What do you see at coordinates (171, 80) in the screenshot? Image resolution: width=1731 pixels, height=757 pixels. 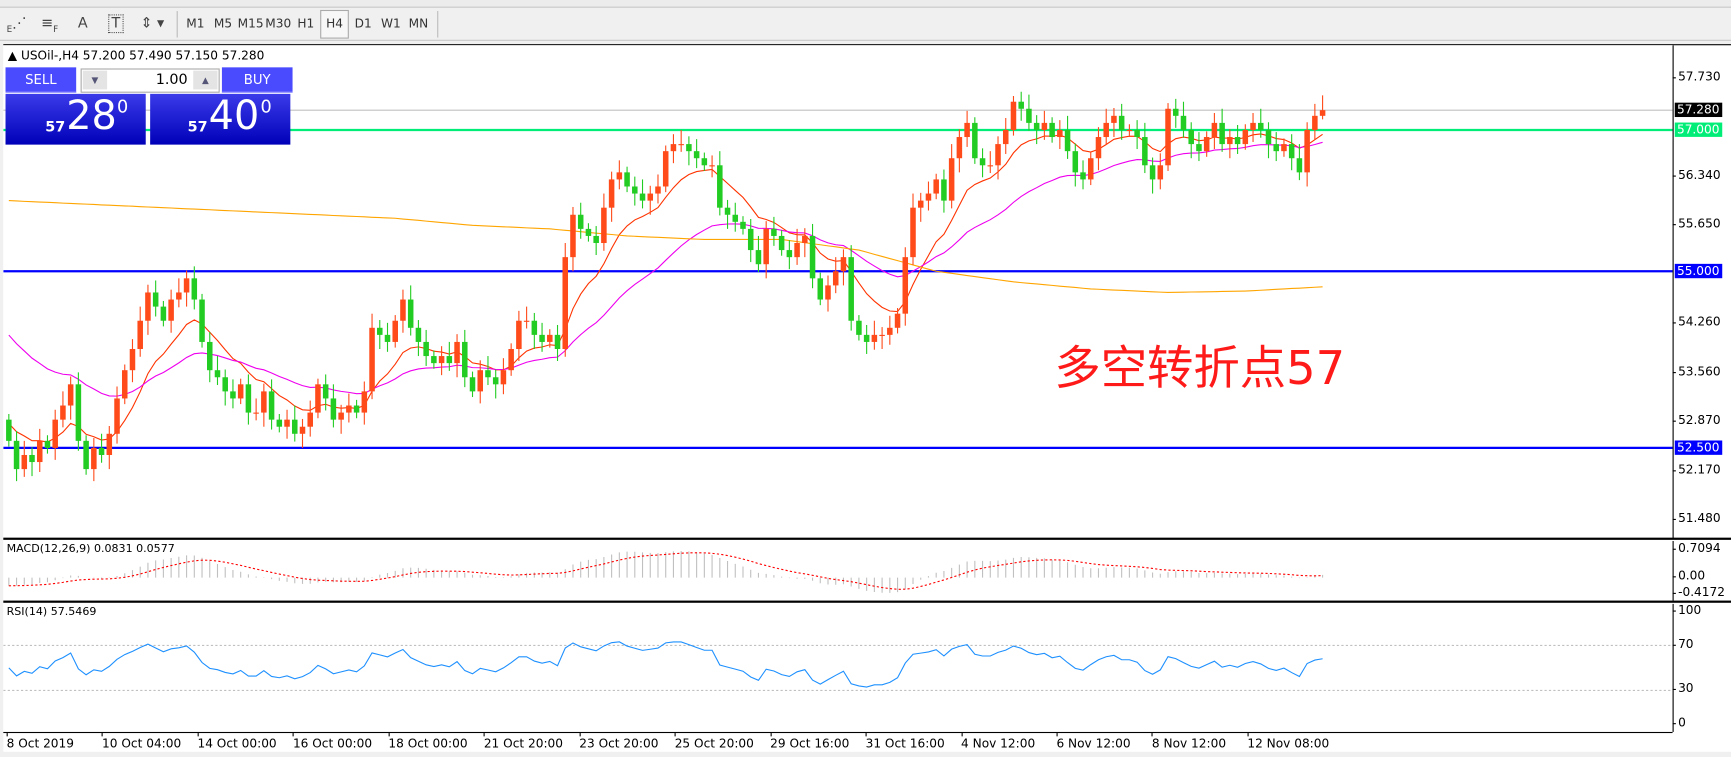 I see `lot-size-input: 1.00` at bounding box center [171, 80].